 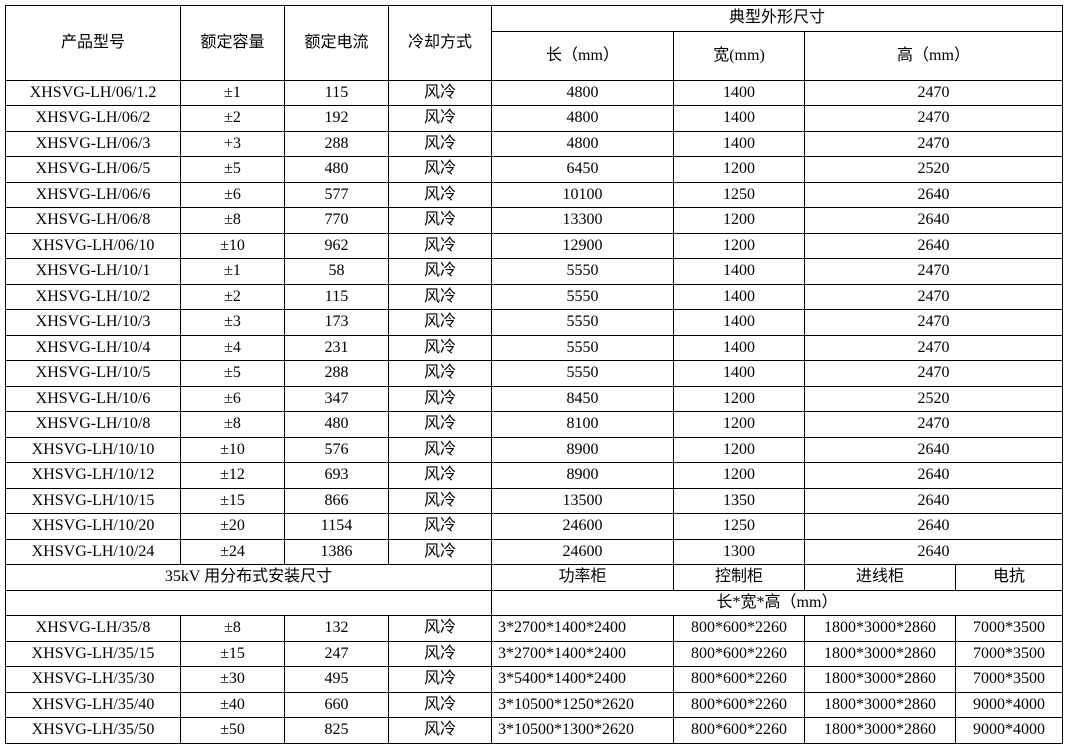 I want to click on header-row-1: 产品型号 额定容量 额定电流 冷却方式 典型外形尺寸, so click(x=534, y=43).